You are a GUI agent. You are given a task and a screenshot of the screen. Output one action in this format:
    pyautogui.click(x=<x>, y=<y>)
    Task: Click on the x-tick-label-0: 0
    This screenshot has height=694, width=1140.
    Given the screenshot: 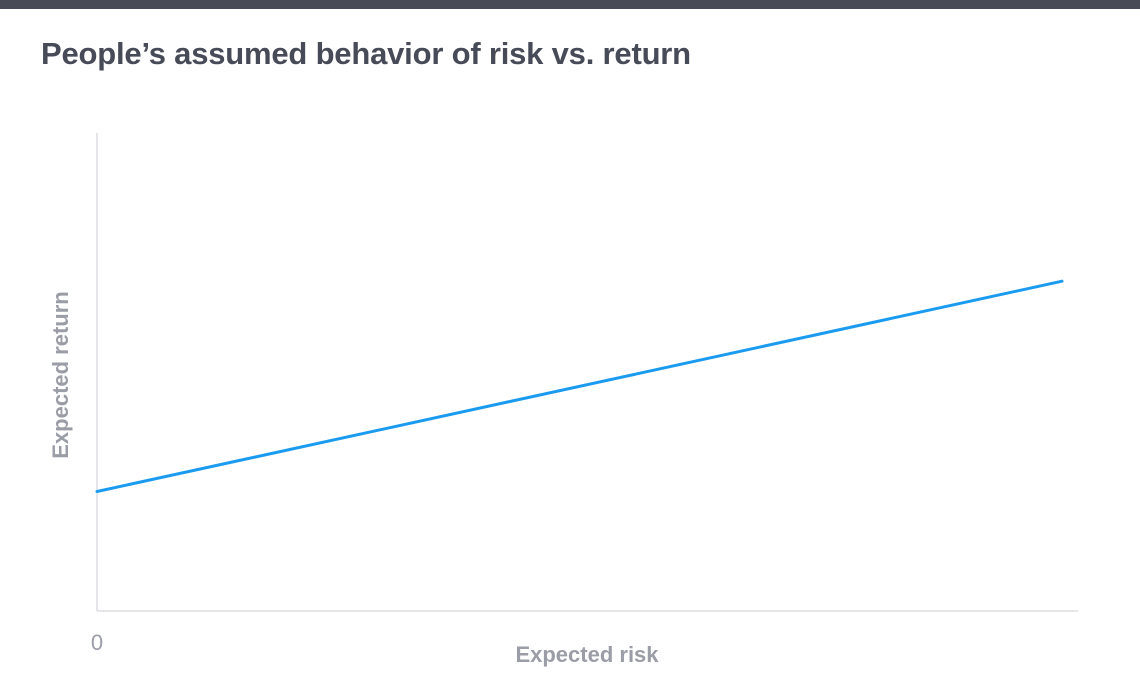 What is the action you would take?
    pyautogui.click(x=97, y=642)
    